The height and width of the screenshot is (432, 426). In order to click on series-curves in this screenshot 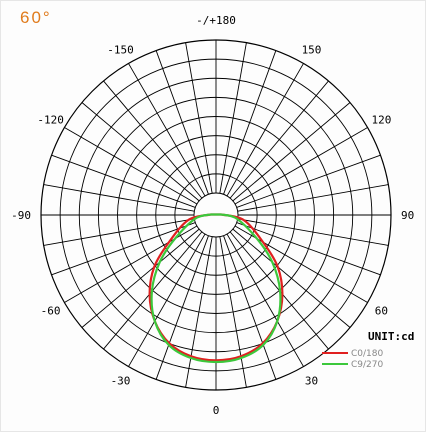, I will do `click(216, 288)`.